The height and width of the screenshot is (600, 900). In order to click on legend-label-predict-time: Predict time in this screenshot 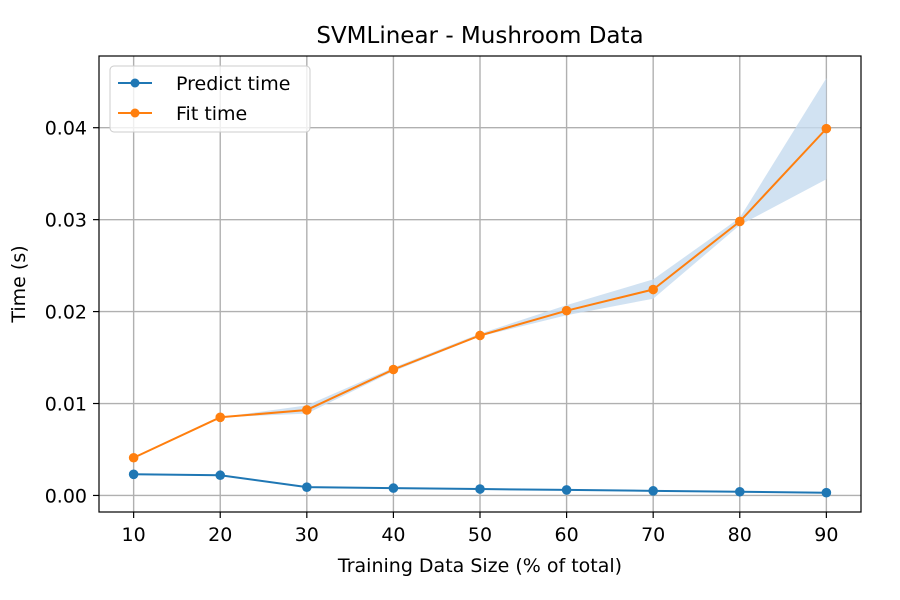, I will do `click(233, 84)`.